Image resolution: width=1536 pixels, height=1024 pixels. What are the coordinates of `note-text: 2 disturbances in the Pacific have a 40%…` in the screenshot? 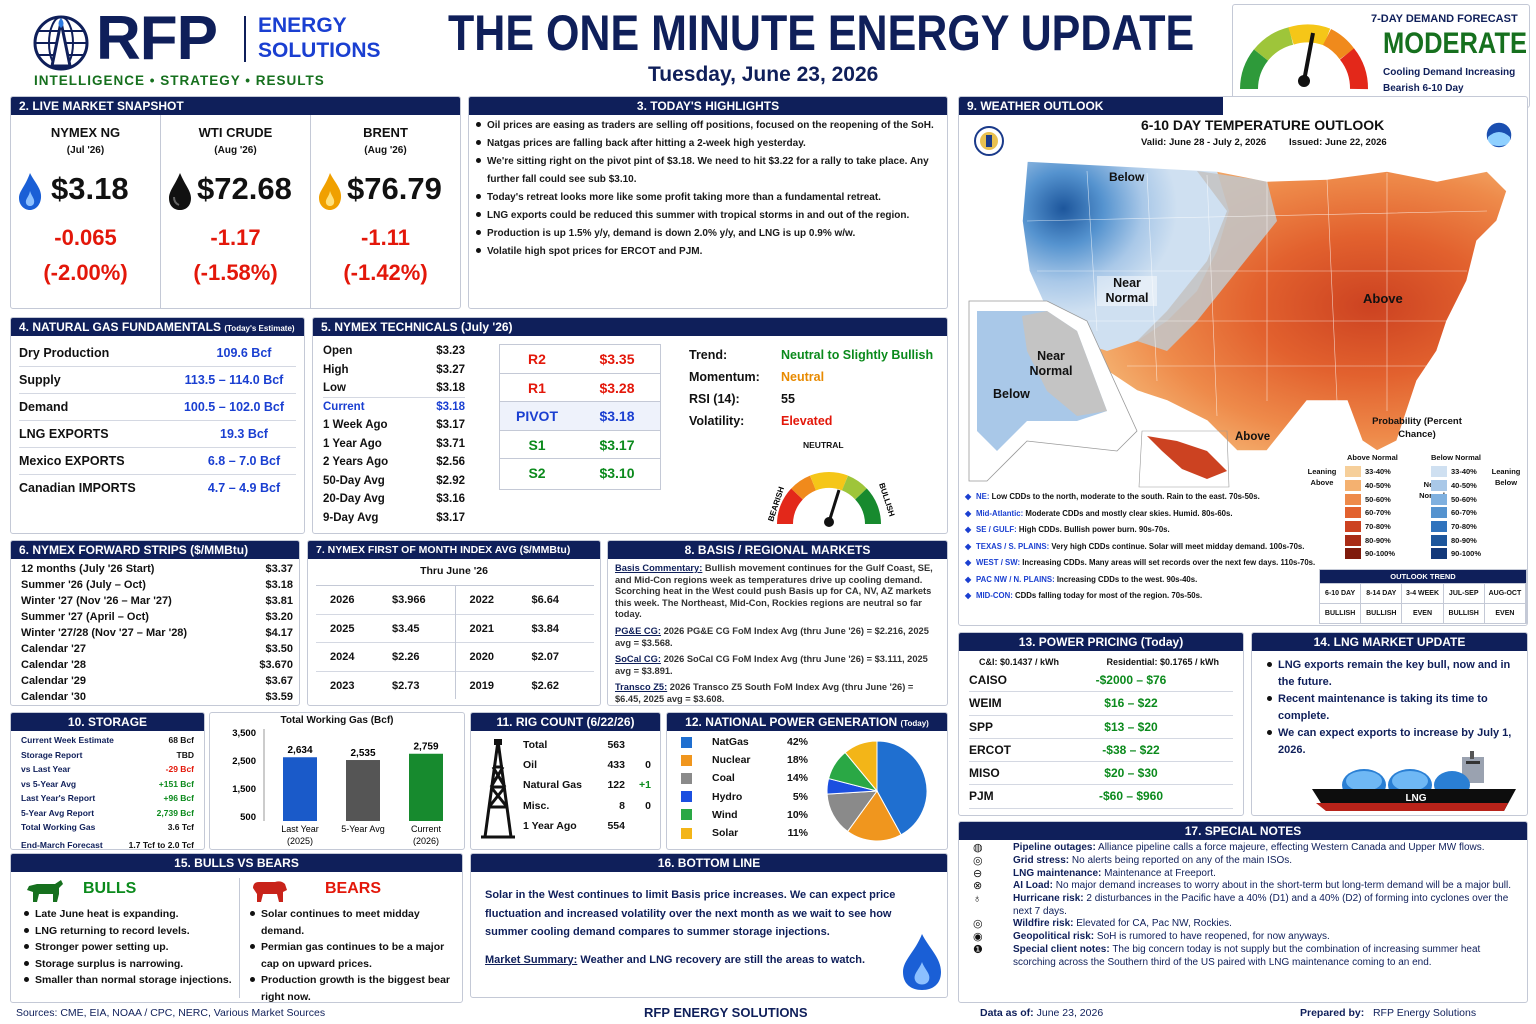 It's located at (1261, 905).